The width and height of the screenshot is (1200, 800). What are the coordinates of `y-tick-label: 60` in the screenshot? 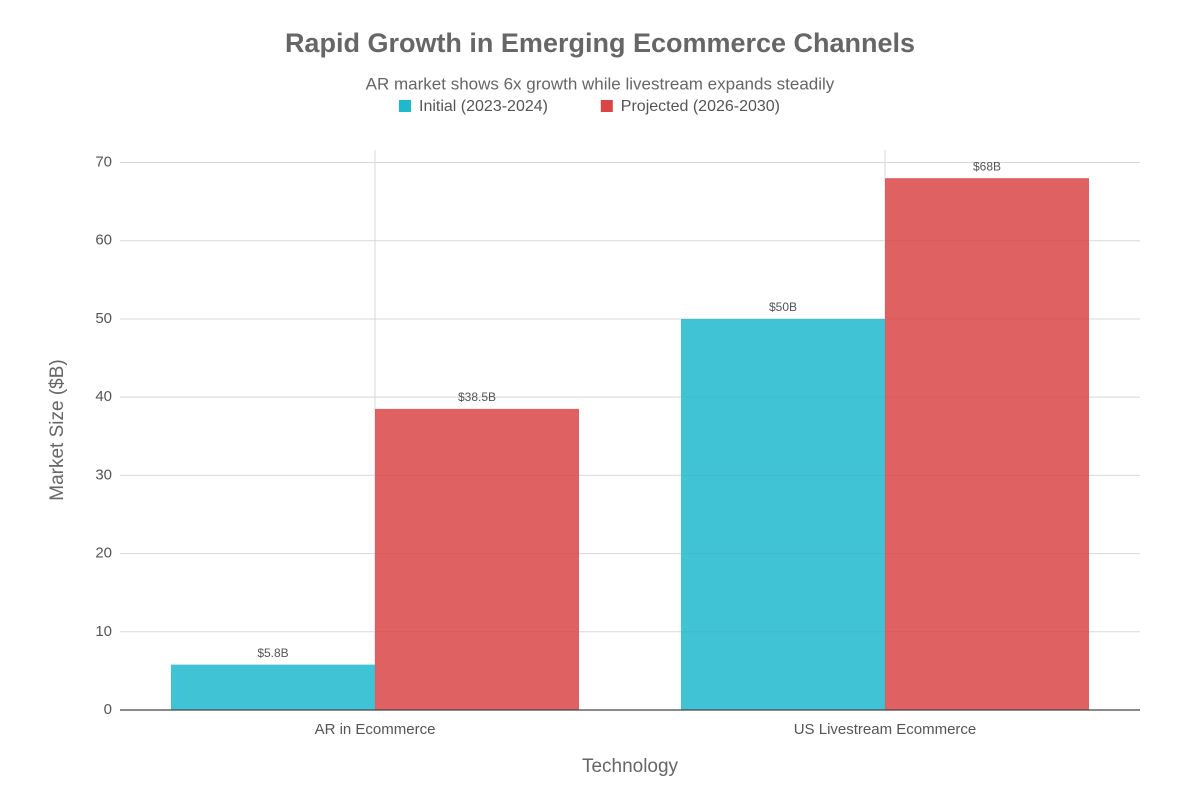 It's located at (103, 240).